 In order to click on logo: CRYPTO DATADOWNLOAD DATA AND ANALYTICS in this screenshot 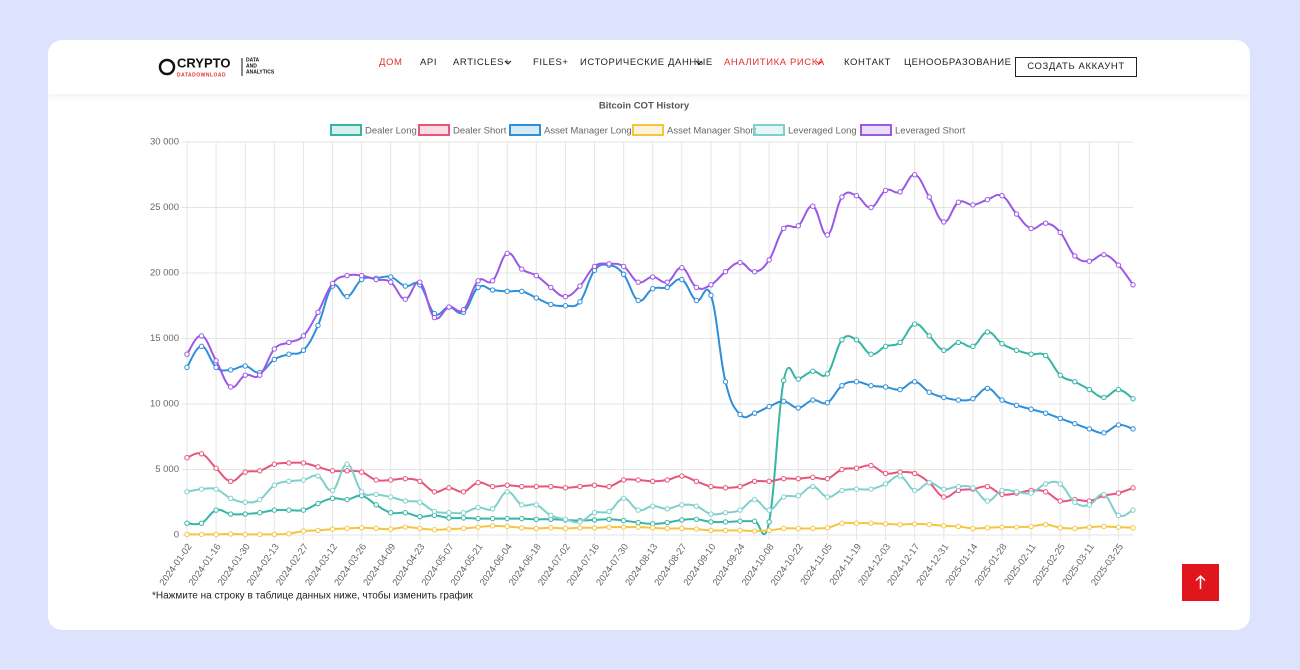, I will do `click(228, 68)`.